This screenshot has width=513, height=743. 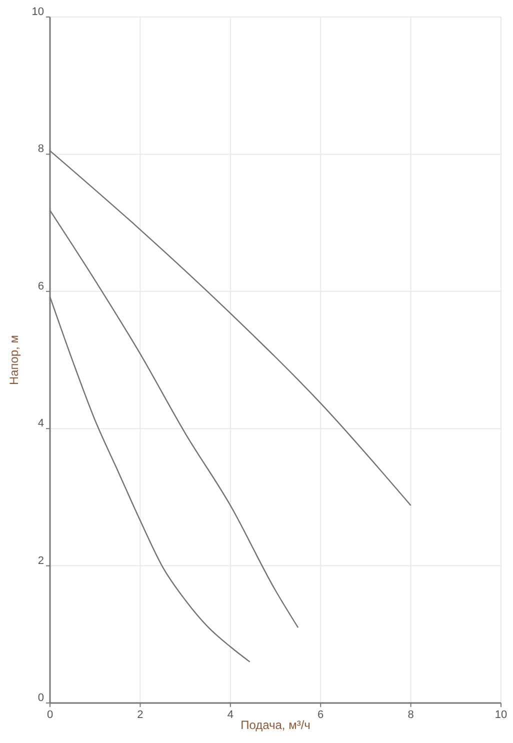 What do you see at coordinates (50, 715) in the screenshot?
I see `x-tick-label: 0` at bounding box center [50, 715].